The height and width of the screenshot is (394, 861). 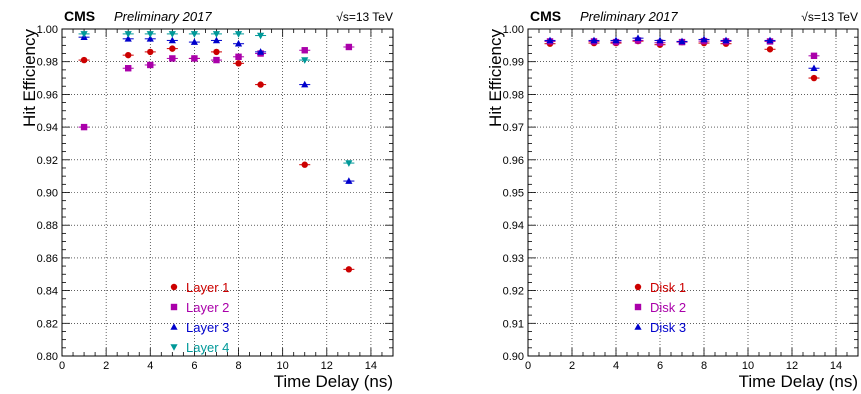 What do you see at coordinates (199, 317) in the screenshot?
I see `legend: Layer 1 Layer 2 Layer 3 Layer 4` at bounding box center [199, 317].